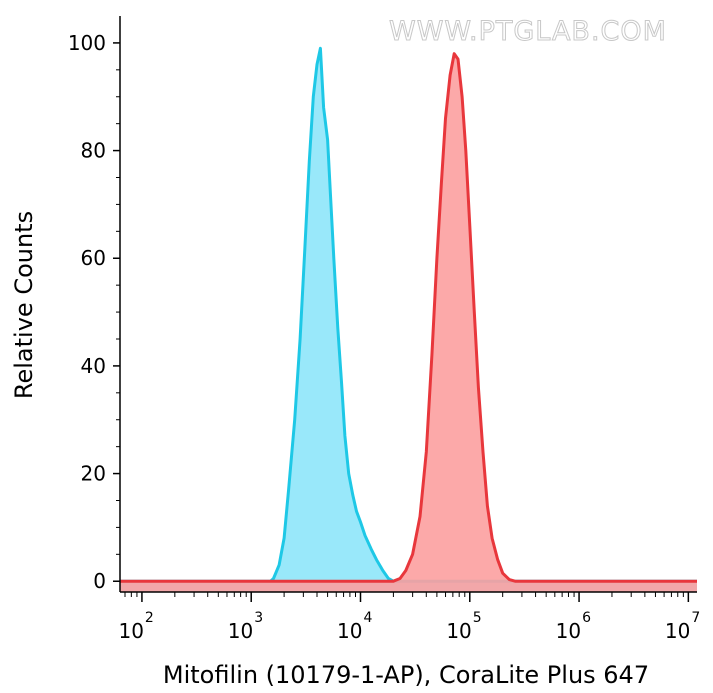 The height and width of the screenshot is (693, 713). Describe the element at coordinates (258, 618) in the screenshot. I see `x-tick-exponent-3: 3` at that location.